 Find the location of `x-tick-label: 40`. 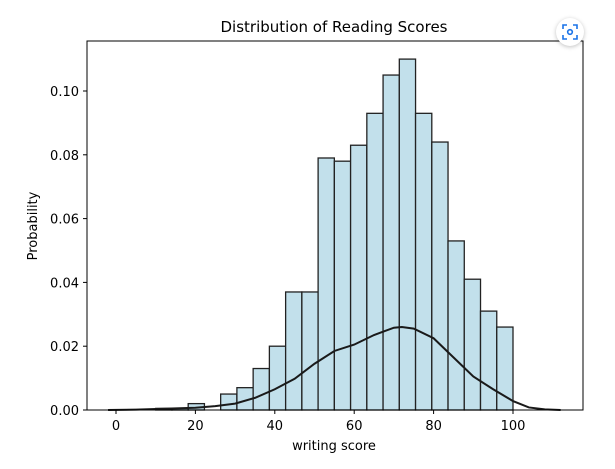

x-tick-label: 40 is located at coordinates (275, 426).